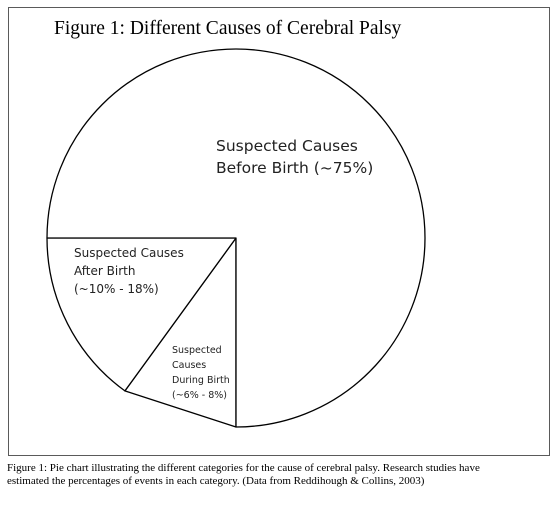  What do you see at coordinates (189, 365) in the screenshot?
I see `slice-label-line: Causes` at bounding box center [189, 365].